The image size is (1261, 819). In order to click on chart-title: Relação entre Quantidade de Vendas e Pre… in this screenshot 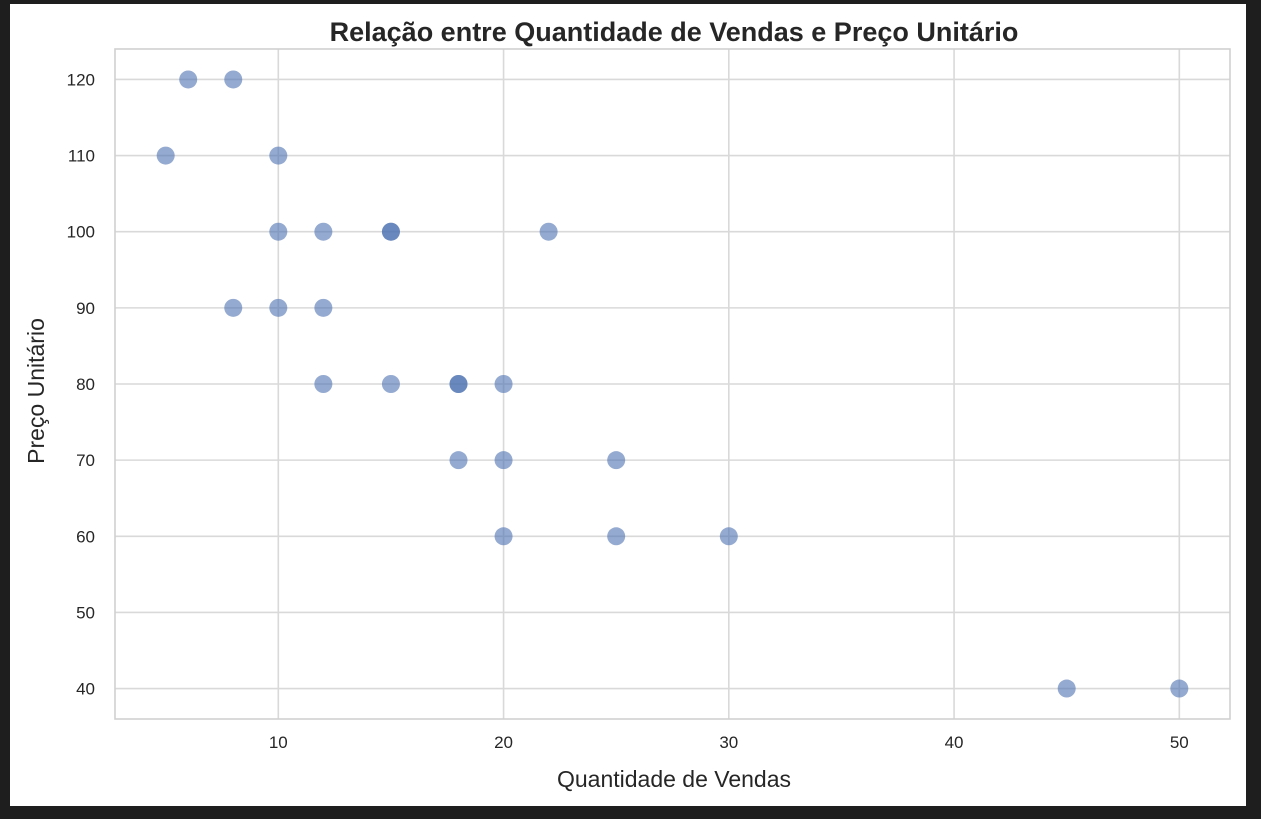, I will do `click(674, 32)`.